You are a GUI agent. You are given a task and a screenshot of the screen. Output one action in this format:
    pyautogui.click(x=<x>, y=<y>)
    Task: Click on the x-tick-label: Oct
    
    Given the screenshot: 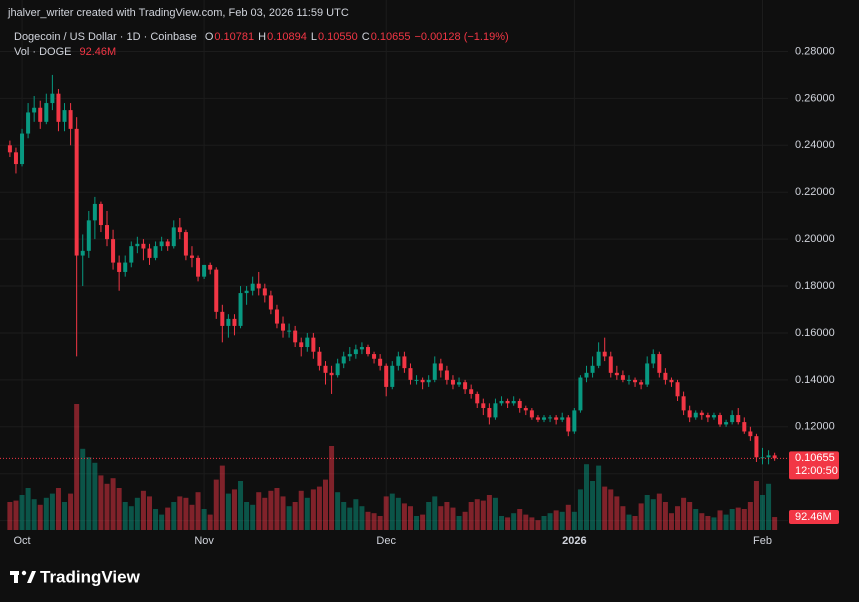 What is the action you would take?
    pyautogui.click(x=21, y=541)
    